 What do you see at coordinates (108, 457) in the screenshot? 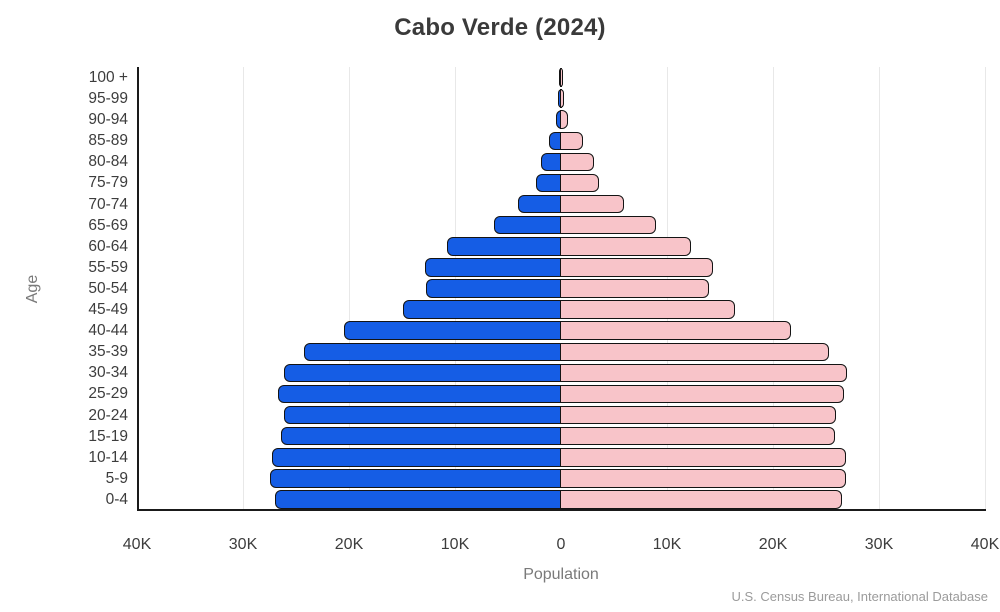
I see `age-tick-10-14: 10-14` at bounding box center [108, 457].